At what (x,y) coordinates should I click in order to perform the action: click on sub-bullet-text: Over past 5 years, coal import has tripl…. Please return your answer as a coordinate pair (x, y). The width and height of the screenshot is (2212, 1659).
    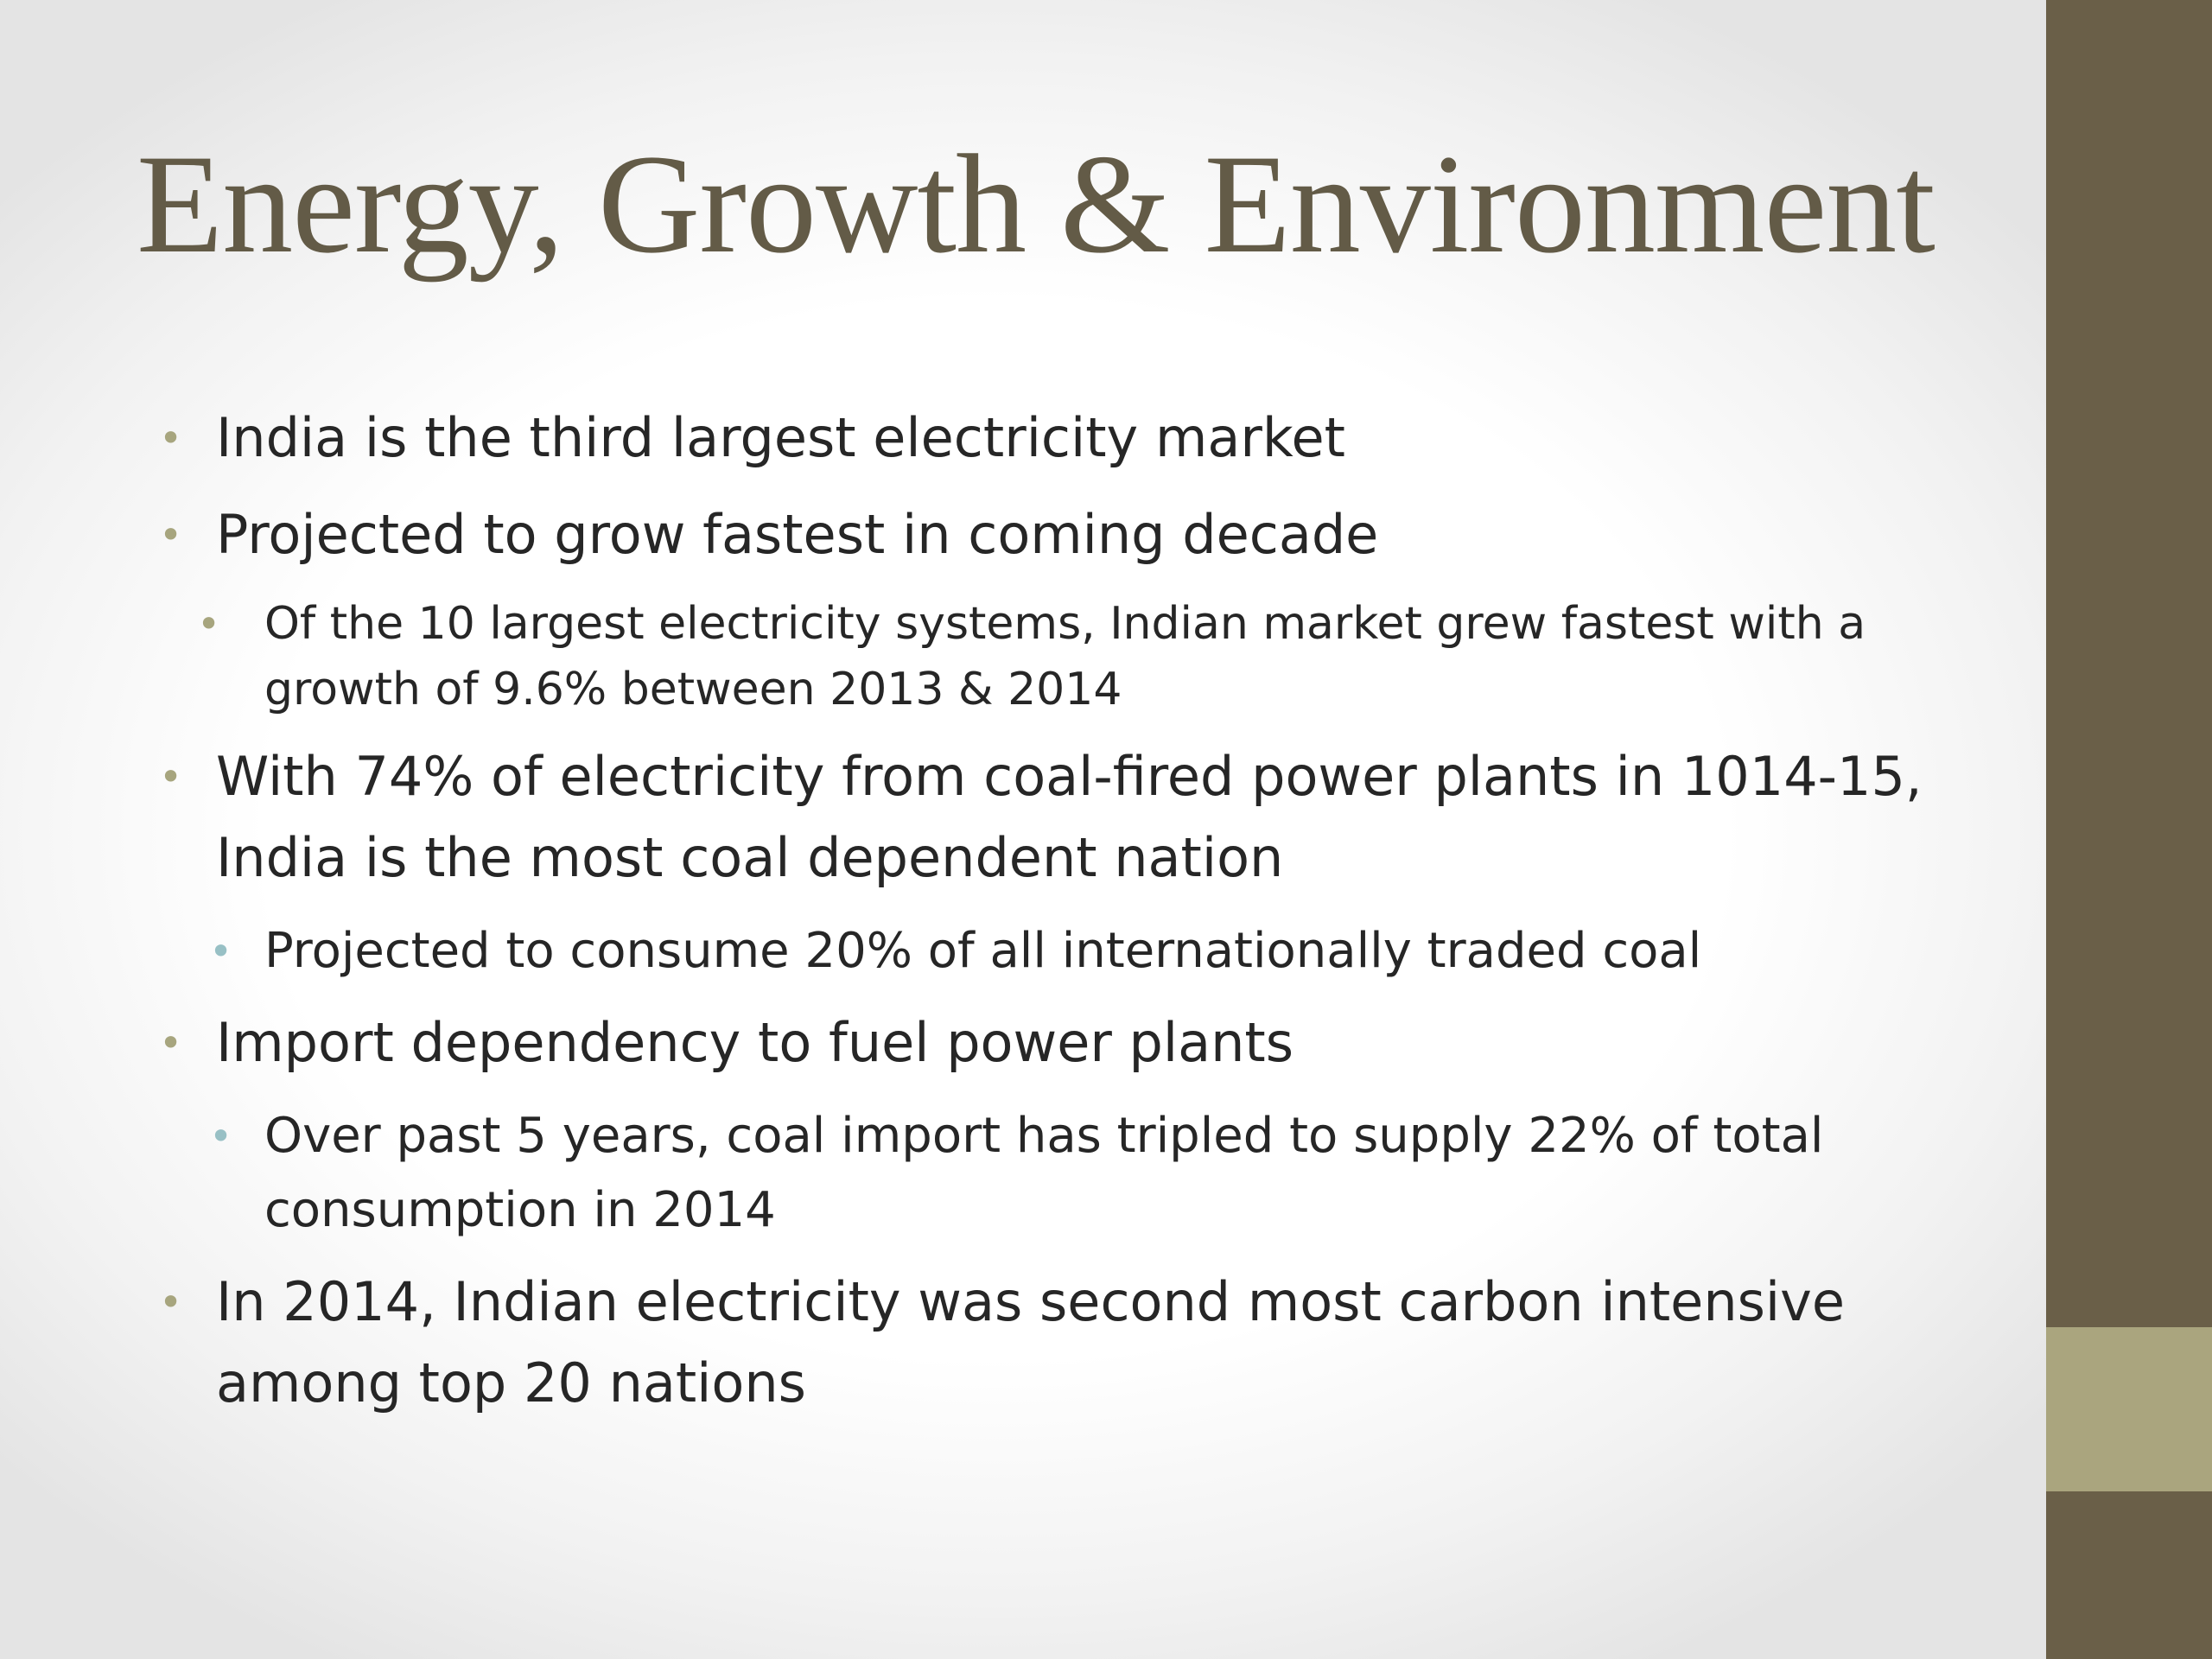
    Looking at the image, I should click on (1044, 1173).